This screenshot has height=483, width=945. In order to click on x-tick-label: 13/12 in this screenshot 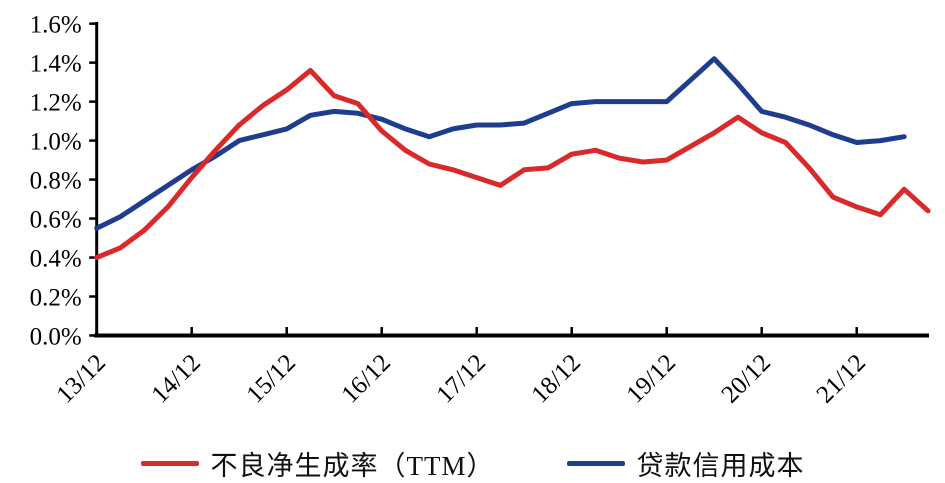, I will do `click(81, 378)`.